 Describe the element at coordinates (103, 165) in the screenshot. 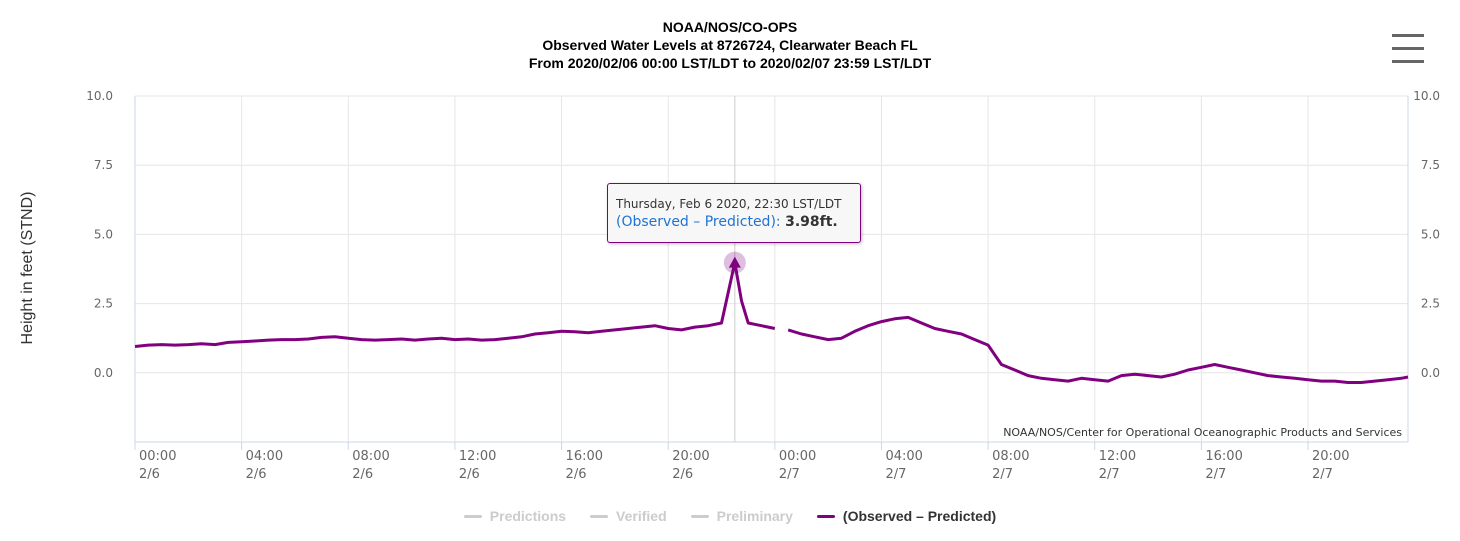

I see `y-tick-label-left: 7.5` at that location.